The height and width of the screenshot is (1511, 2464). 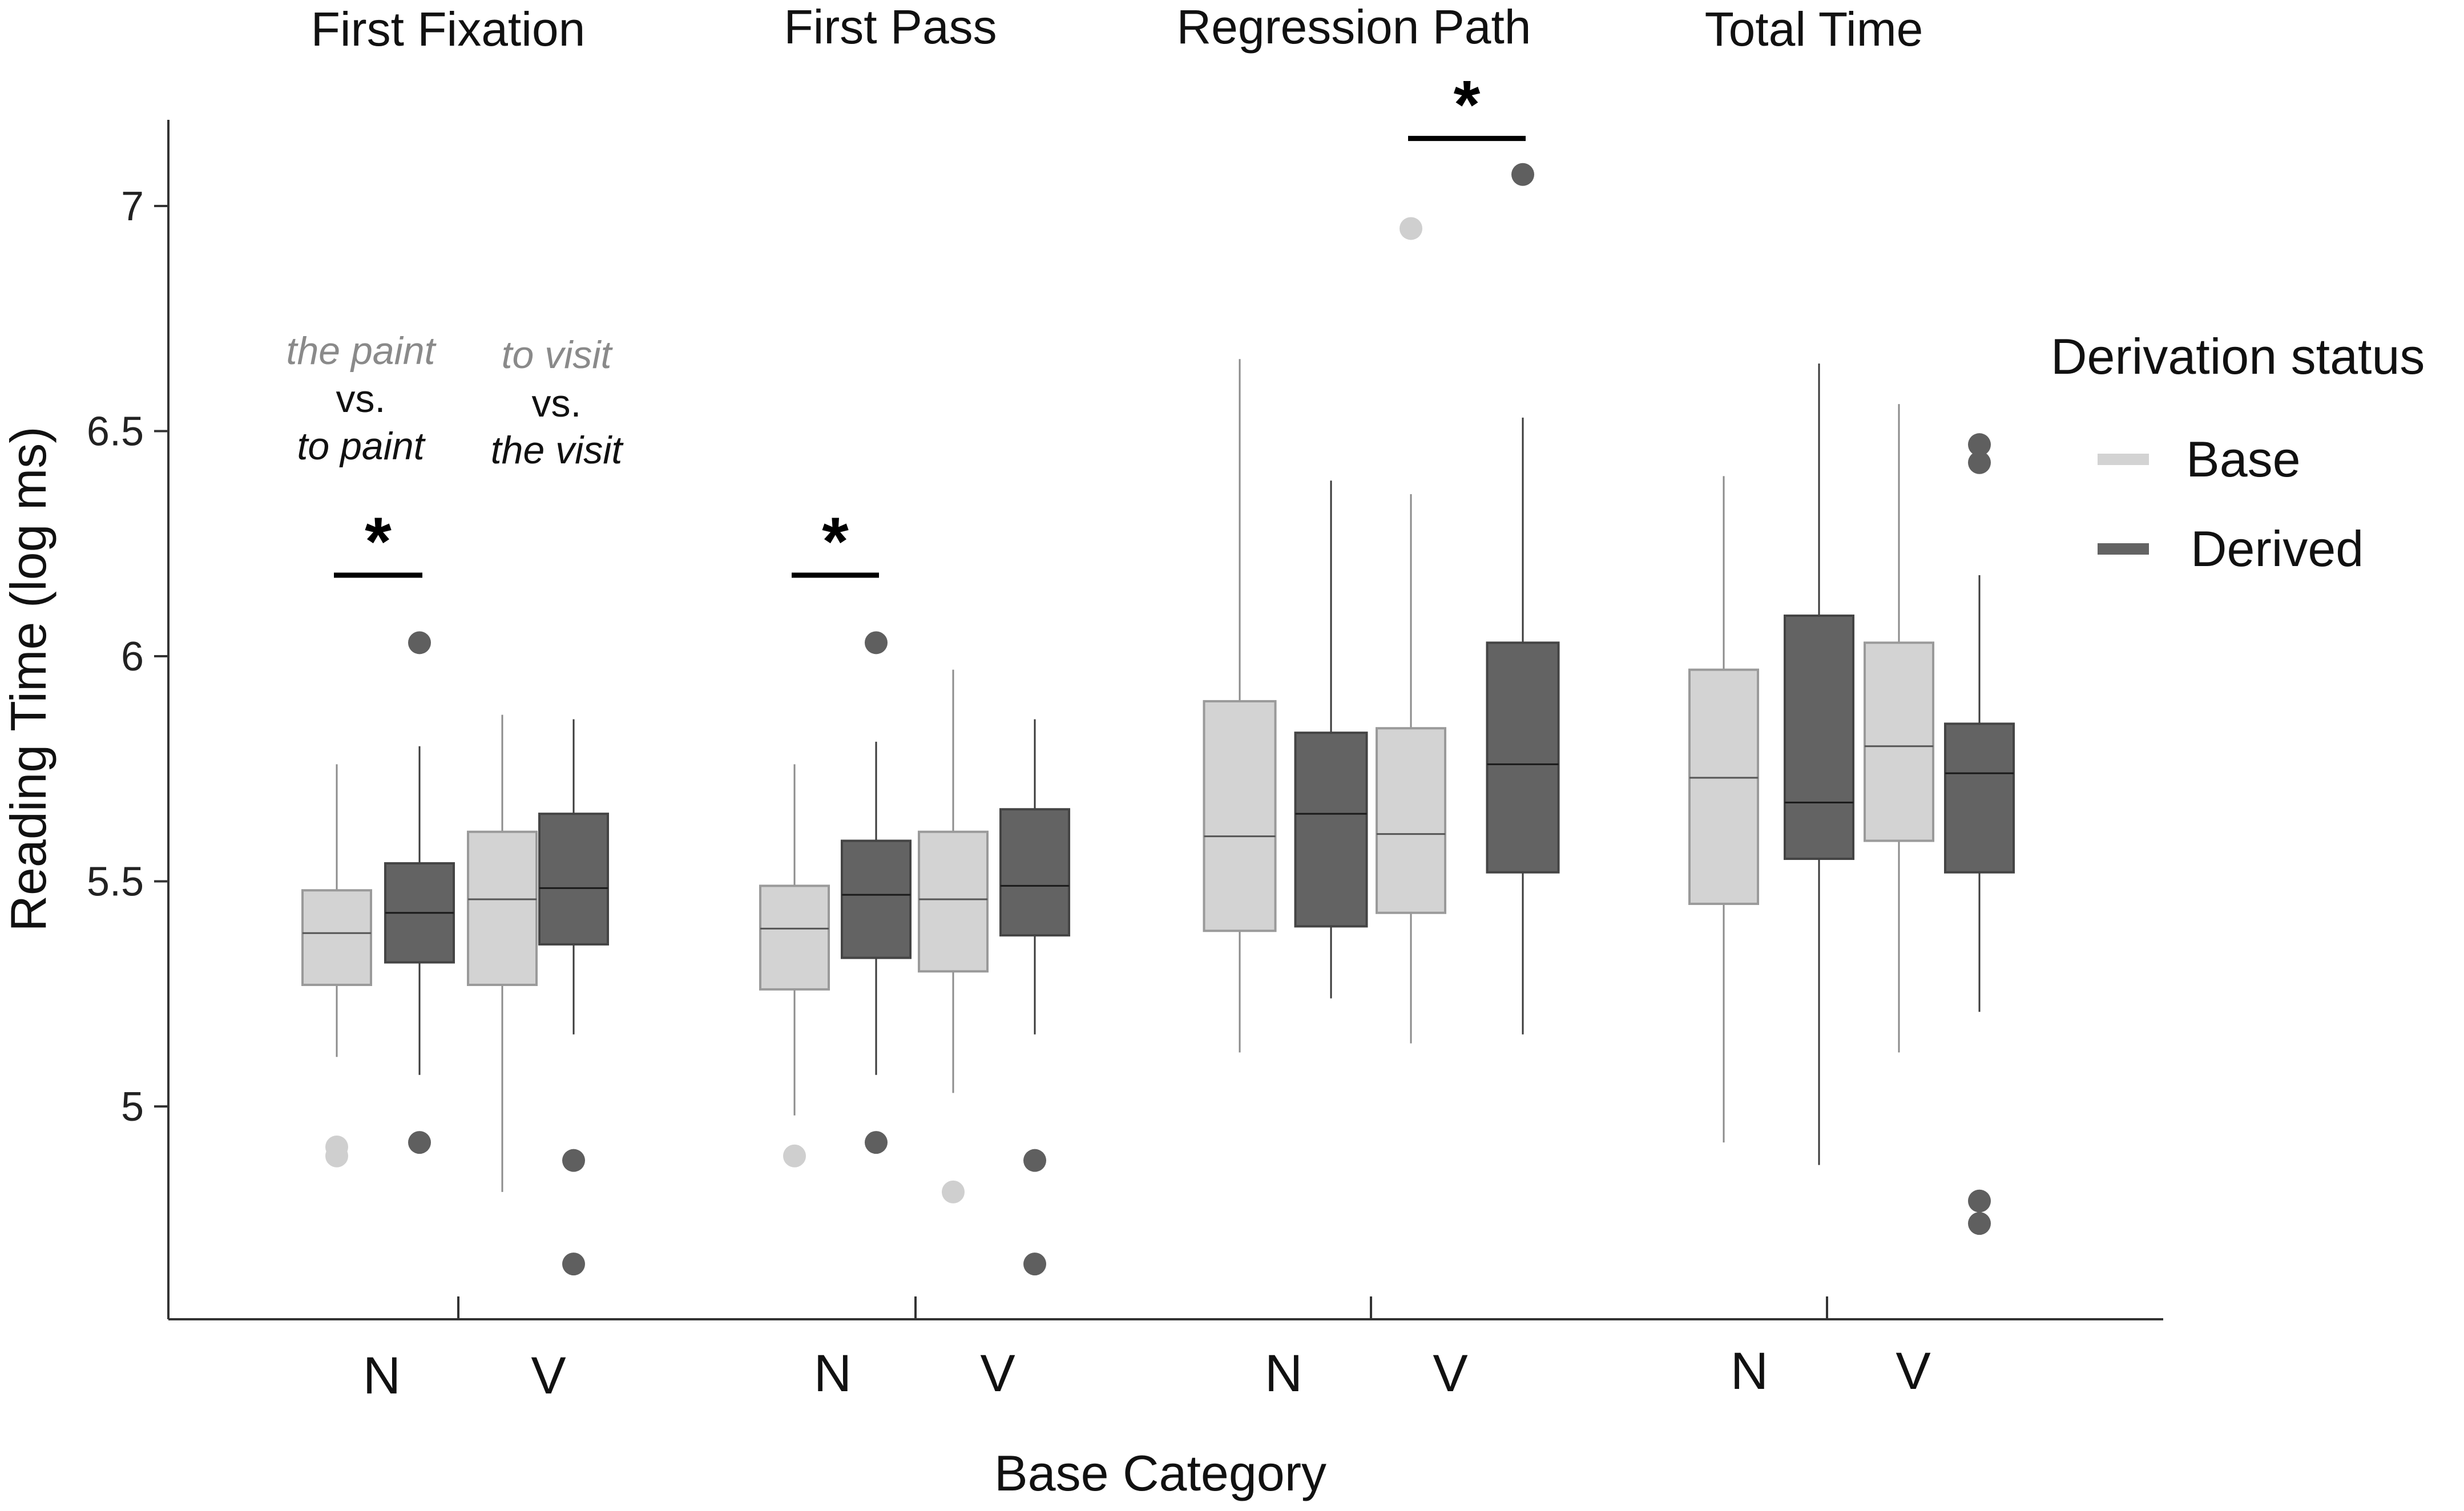 I want to click on y-tick-label: 5.5, so click(x=115, y=882).